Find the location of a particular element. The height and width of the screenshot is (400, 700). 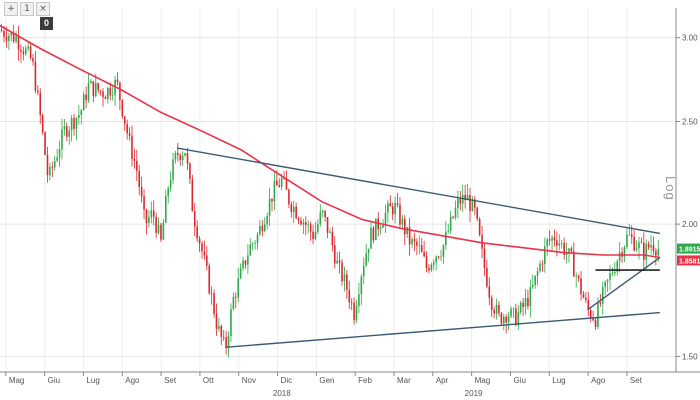

ma-value-tag: 1.8581 is located at coordinates (689, 261).